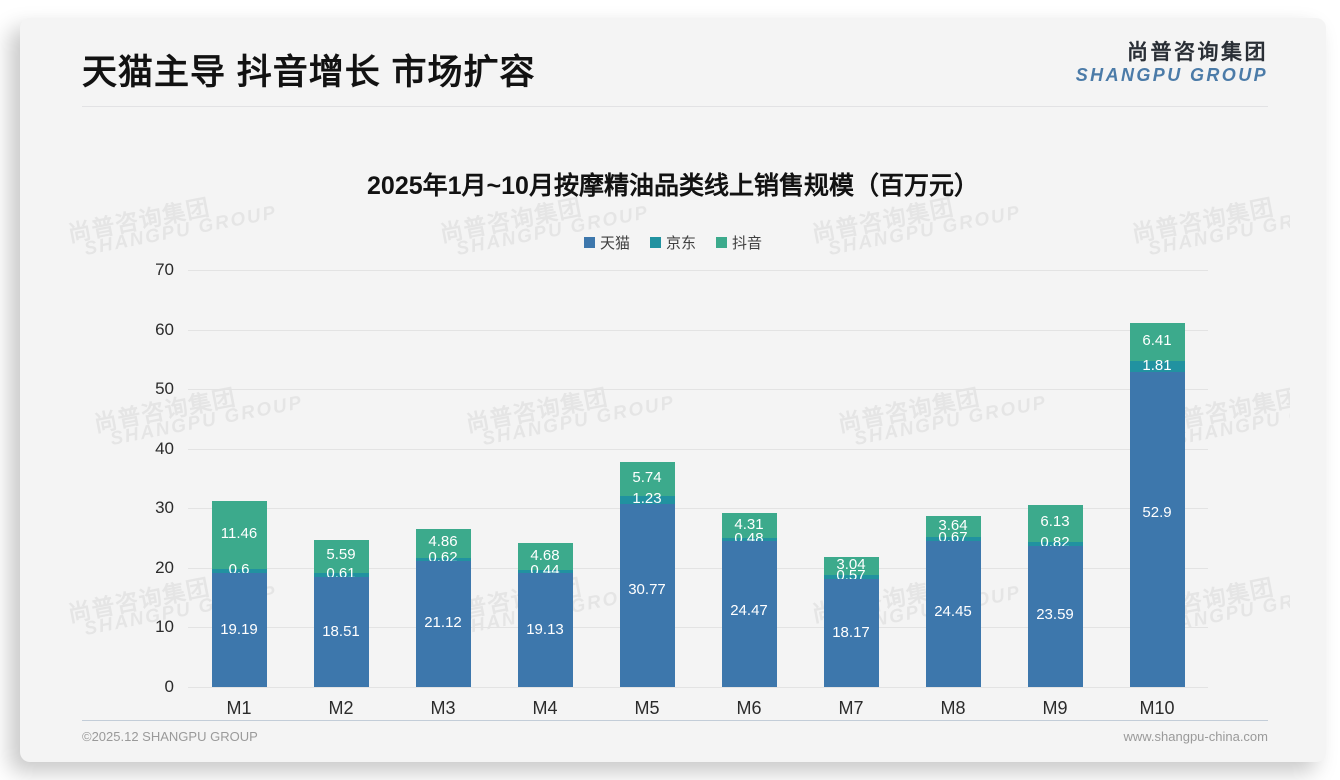  I want to click on bar-segment-抖音: 4.31, so click(749, 525).